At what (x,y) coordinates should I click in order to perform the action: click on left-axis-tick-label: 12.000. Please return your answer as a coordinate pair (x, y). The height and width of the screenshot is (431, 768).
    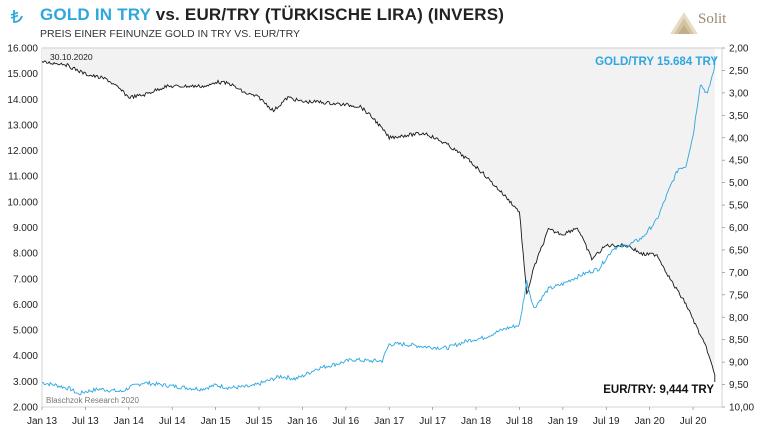
    Looking at the image, I should click on (22, 151).